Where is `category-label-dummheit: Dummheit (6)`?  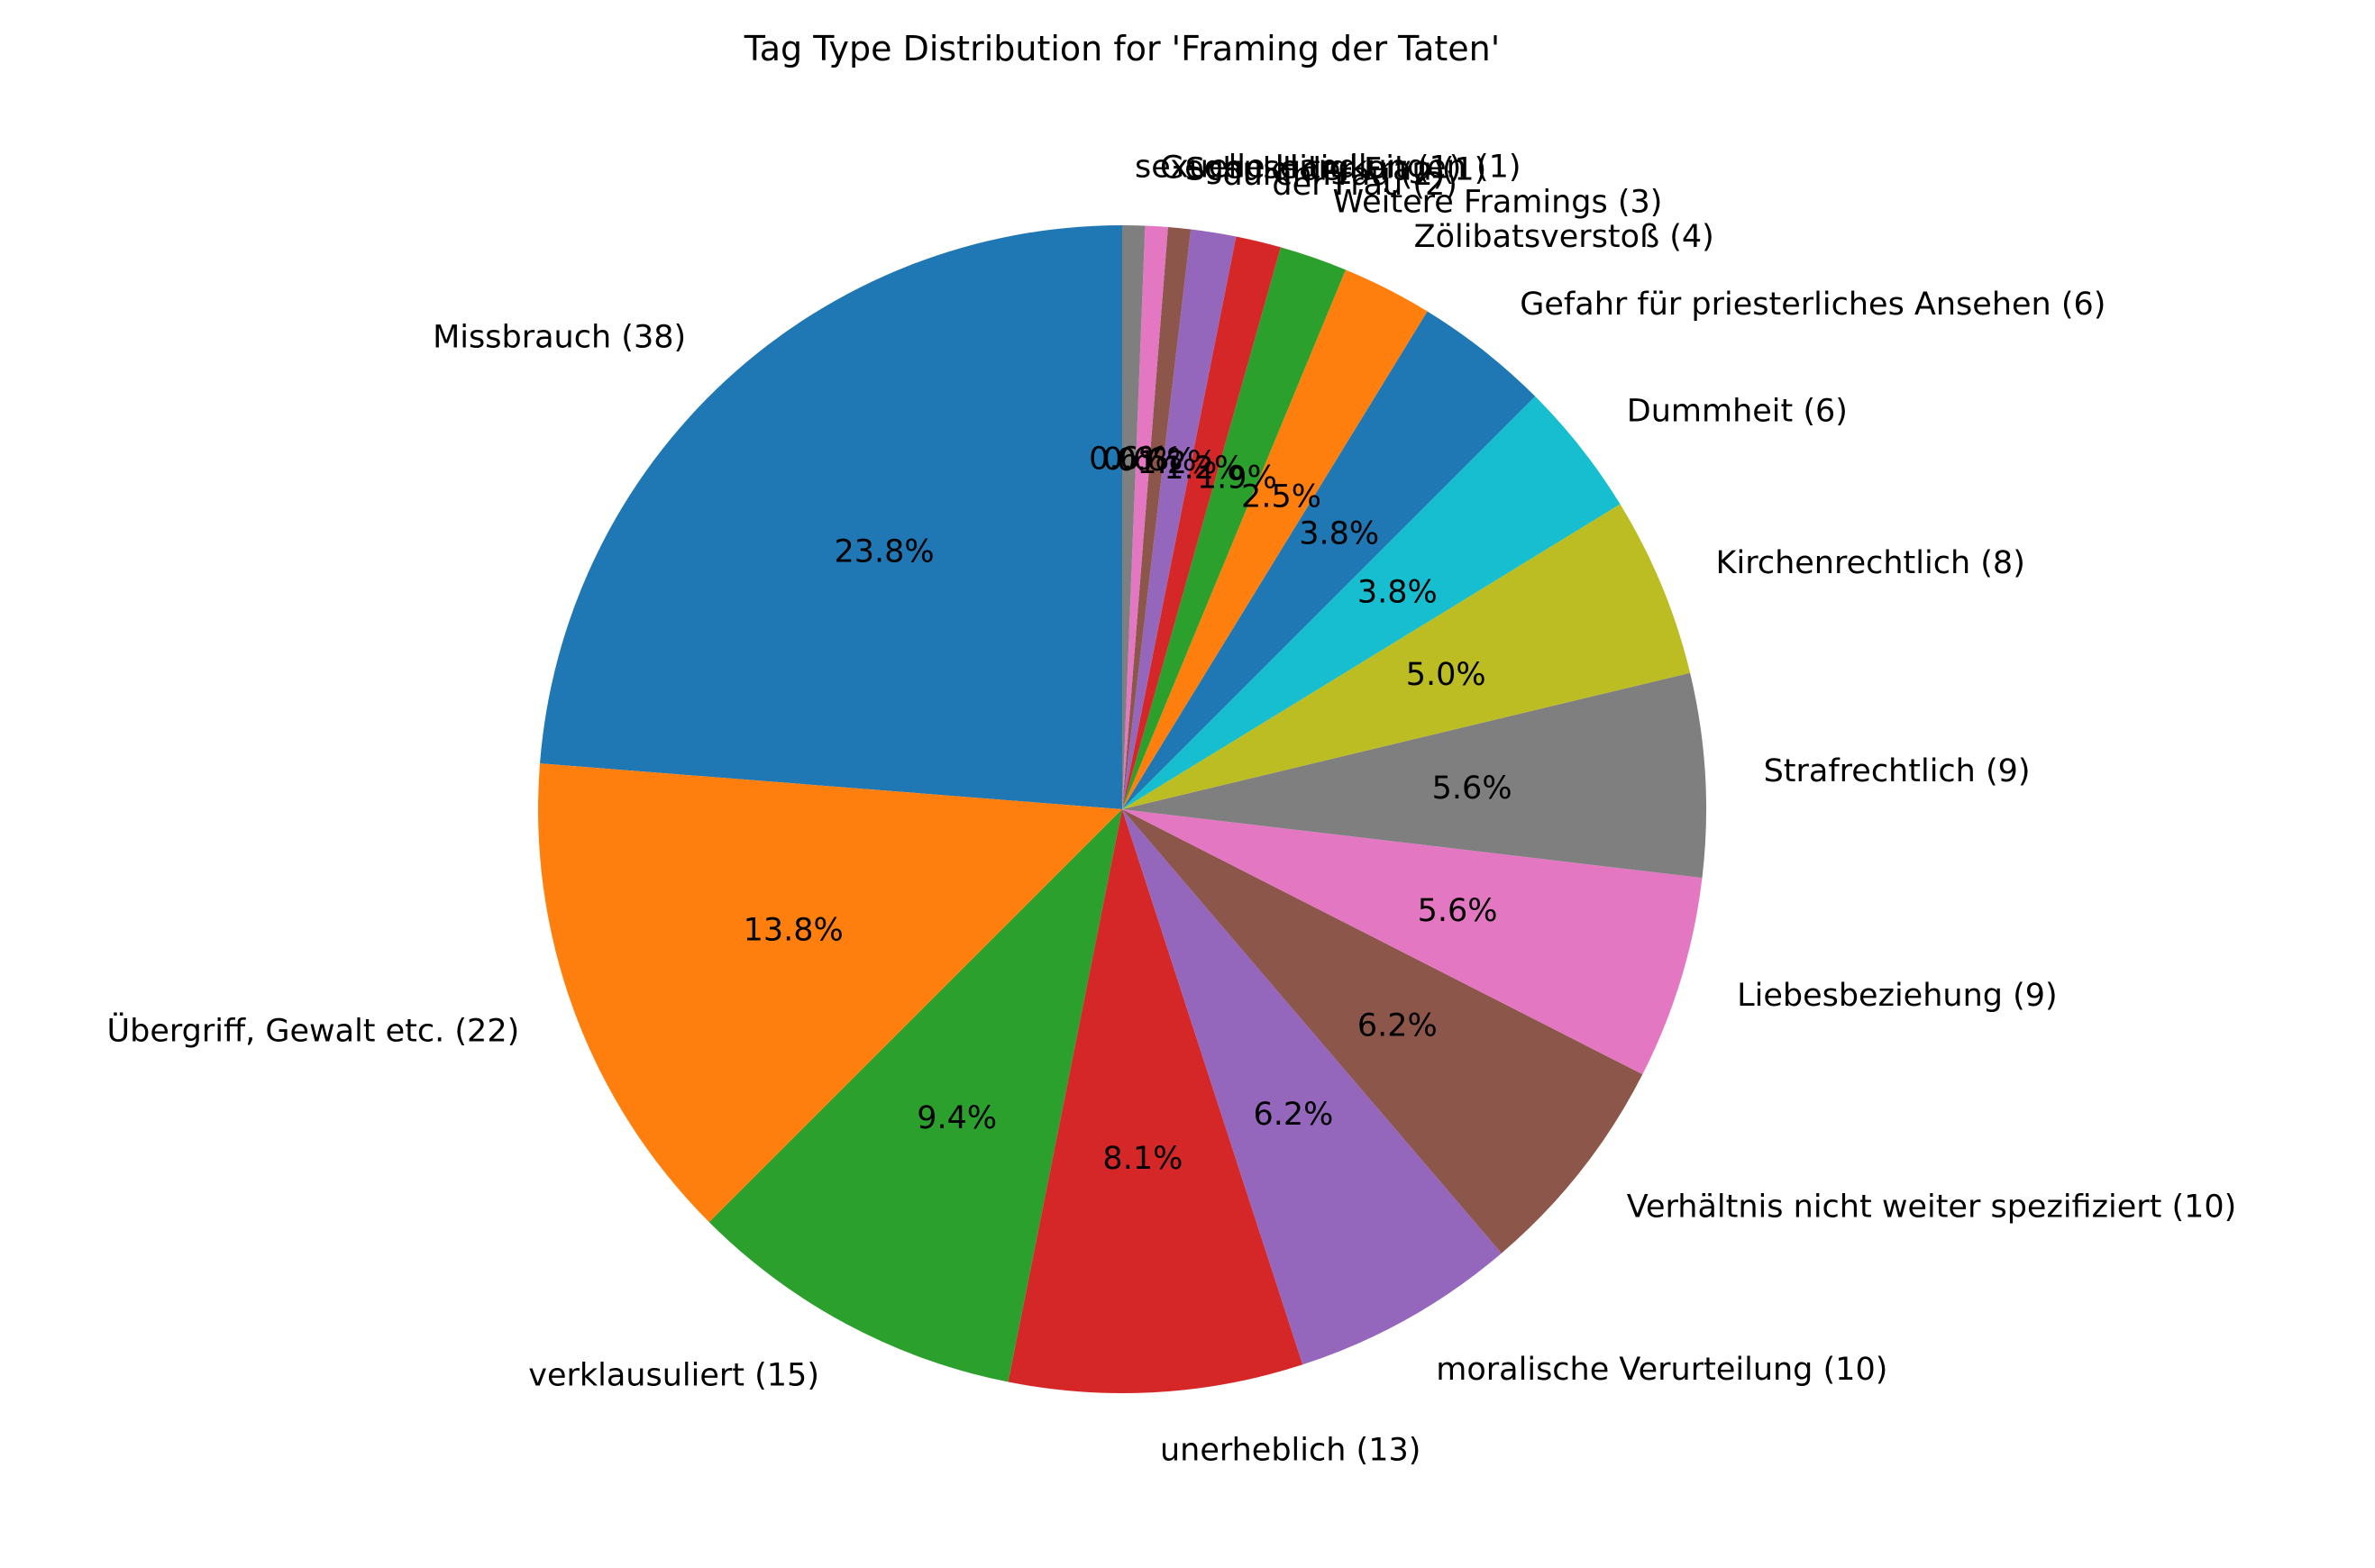 category-label-dummheit: Dummheit (6) is located at coordinates (1738, 412).